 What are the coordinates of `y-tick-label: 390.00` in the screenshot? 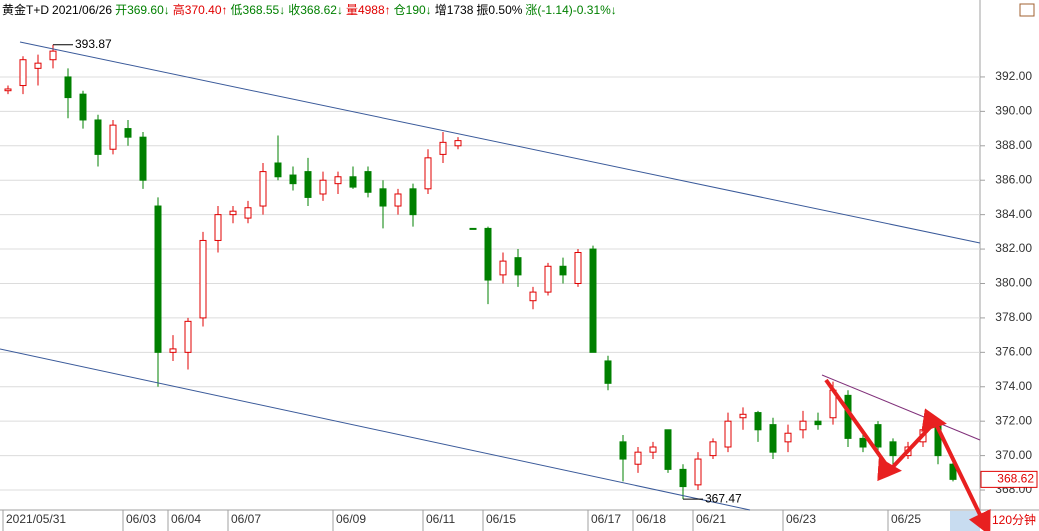 It's located at (1013, 111).